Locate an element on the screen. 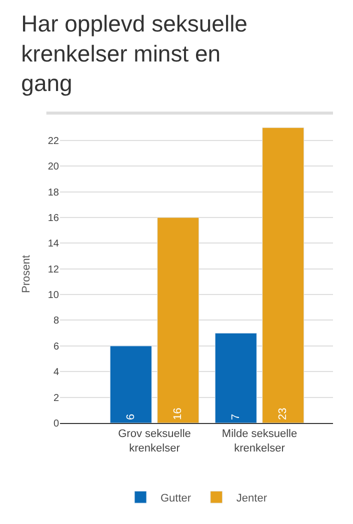 This screenshot has height=524, width=353. y-tick-label: 10 is located at coordinates (54, 296).